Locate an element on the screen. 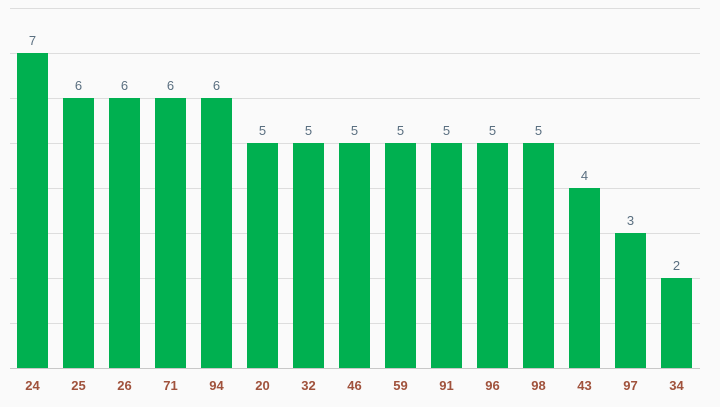 The image size is (720, 407). x-tick-label-43: 43 is located at coordinates (584, 385).